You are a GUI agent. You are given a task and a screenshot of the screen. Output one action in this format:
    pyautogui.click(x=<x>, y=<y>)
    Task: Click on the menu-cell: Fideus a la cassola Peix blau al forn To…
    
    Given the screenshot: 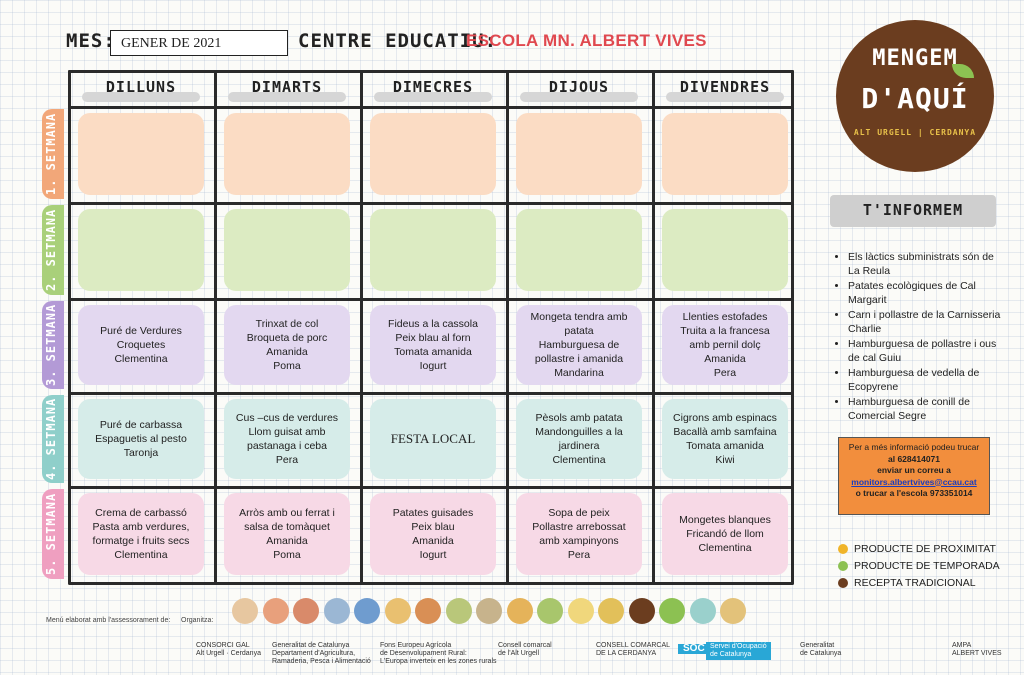 What is the action you would take?
    pyautogui.click(x=433, y=345)
    